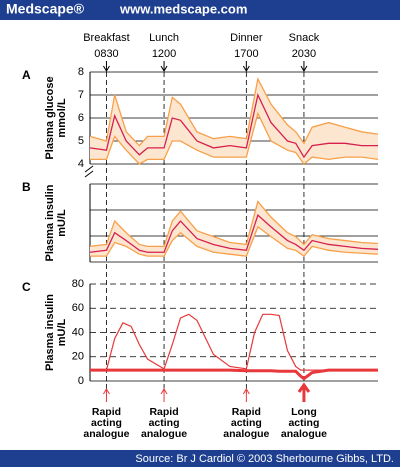 The width and height of the screenshot is (400, 467). Describe the element at coordinates (81, 164) in the screenshot. I see `y-tick-label: 4` at that location.